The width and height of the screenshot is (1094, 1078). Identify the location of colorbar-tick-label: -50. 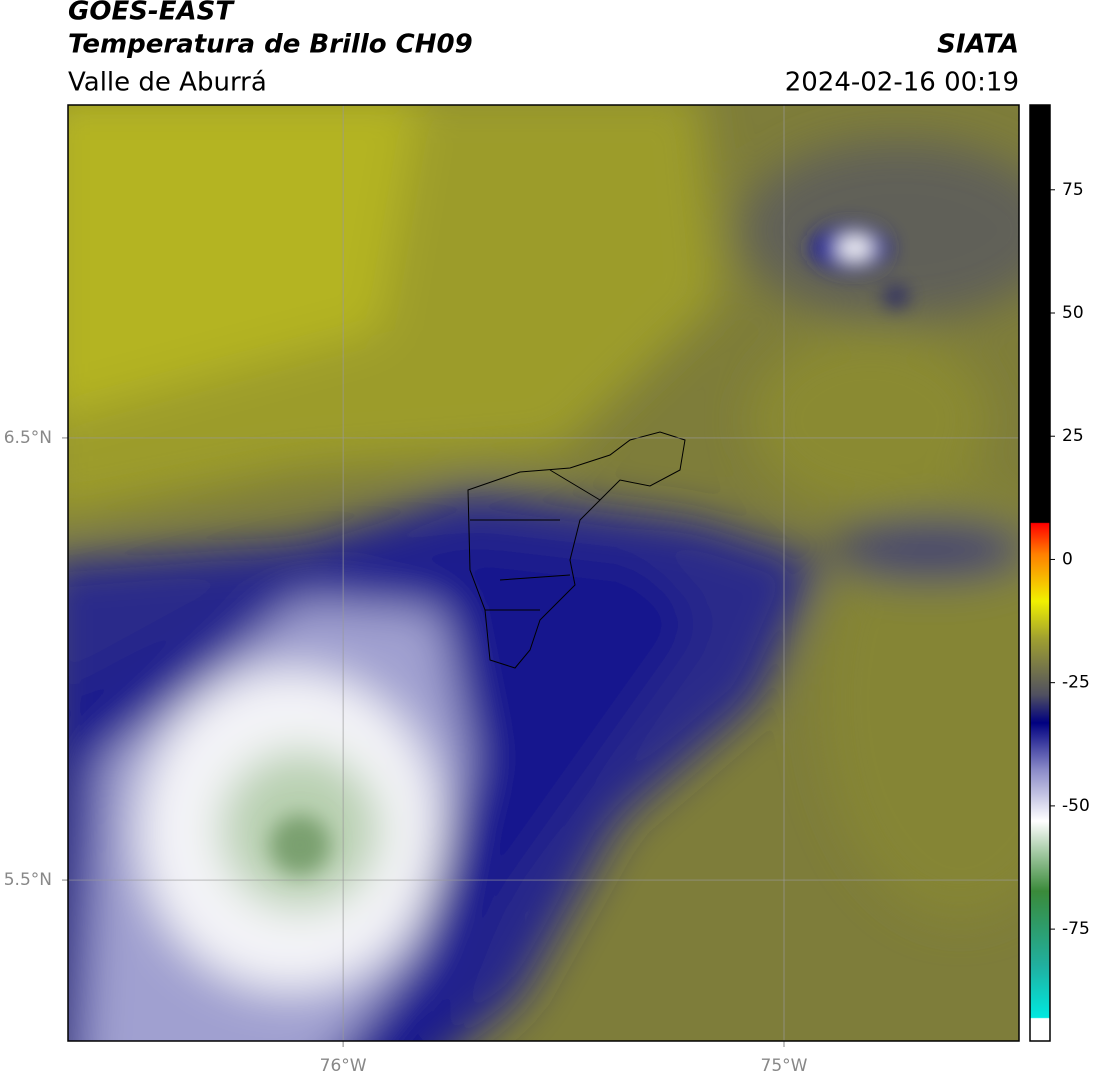
(1076, 806).